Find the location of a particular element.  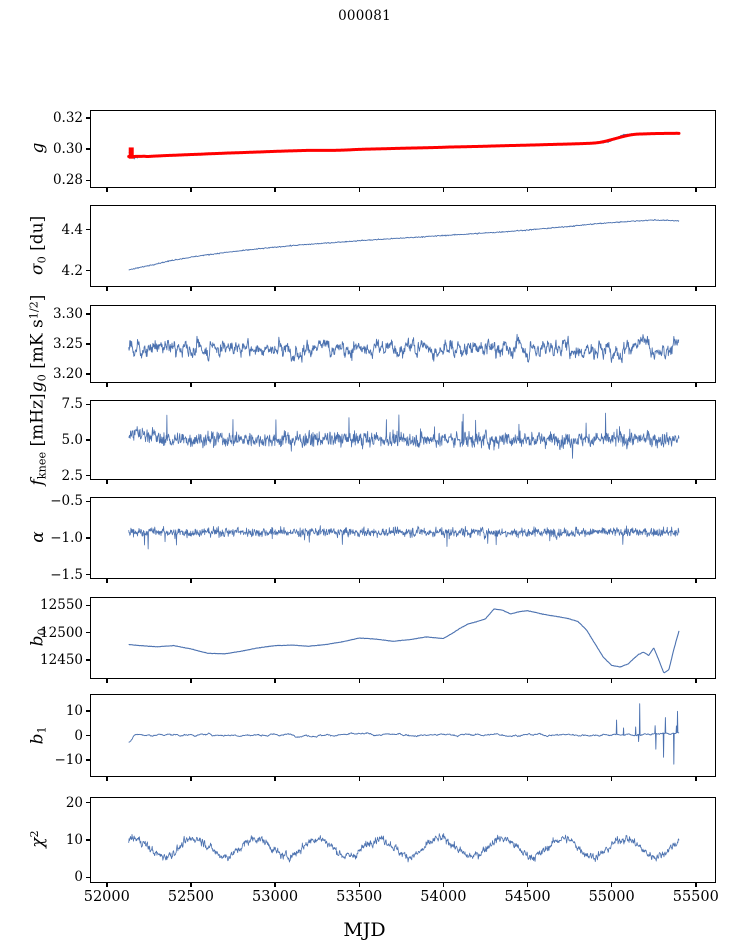

y-tick-label: −1.0 is located at coordinates (66, 538).